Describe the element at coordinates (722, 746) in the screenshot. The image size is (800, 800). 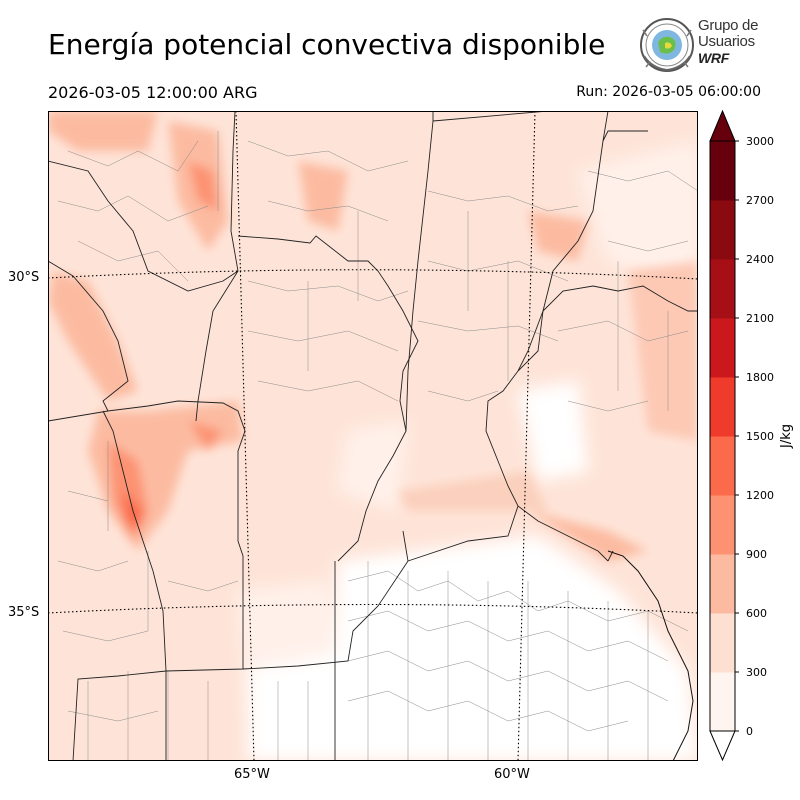
I see `colorbar-extend-min` at that location.